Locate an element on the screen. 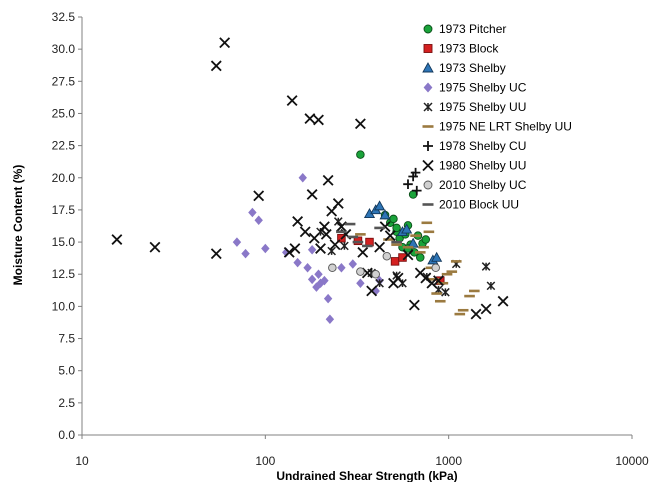  y-tick-label: 25.0 is located at coordinates (64, 113).